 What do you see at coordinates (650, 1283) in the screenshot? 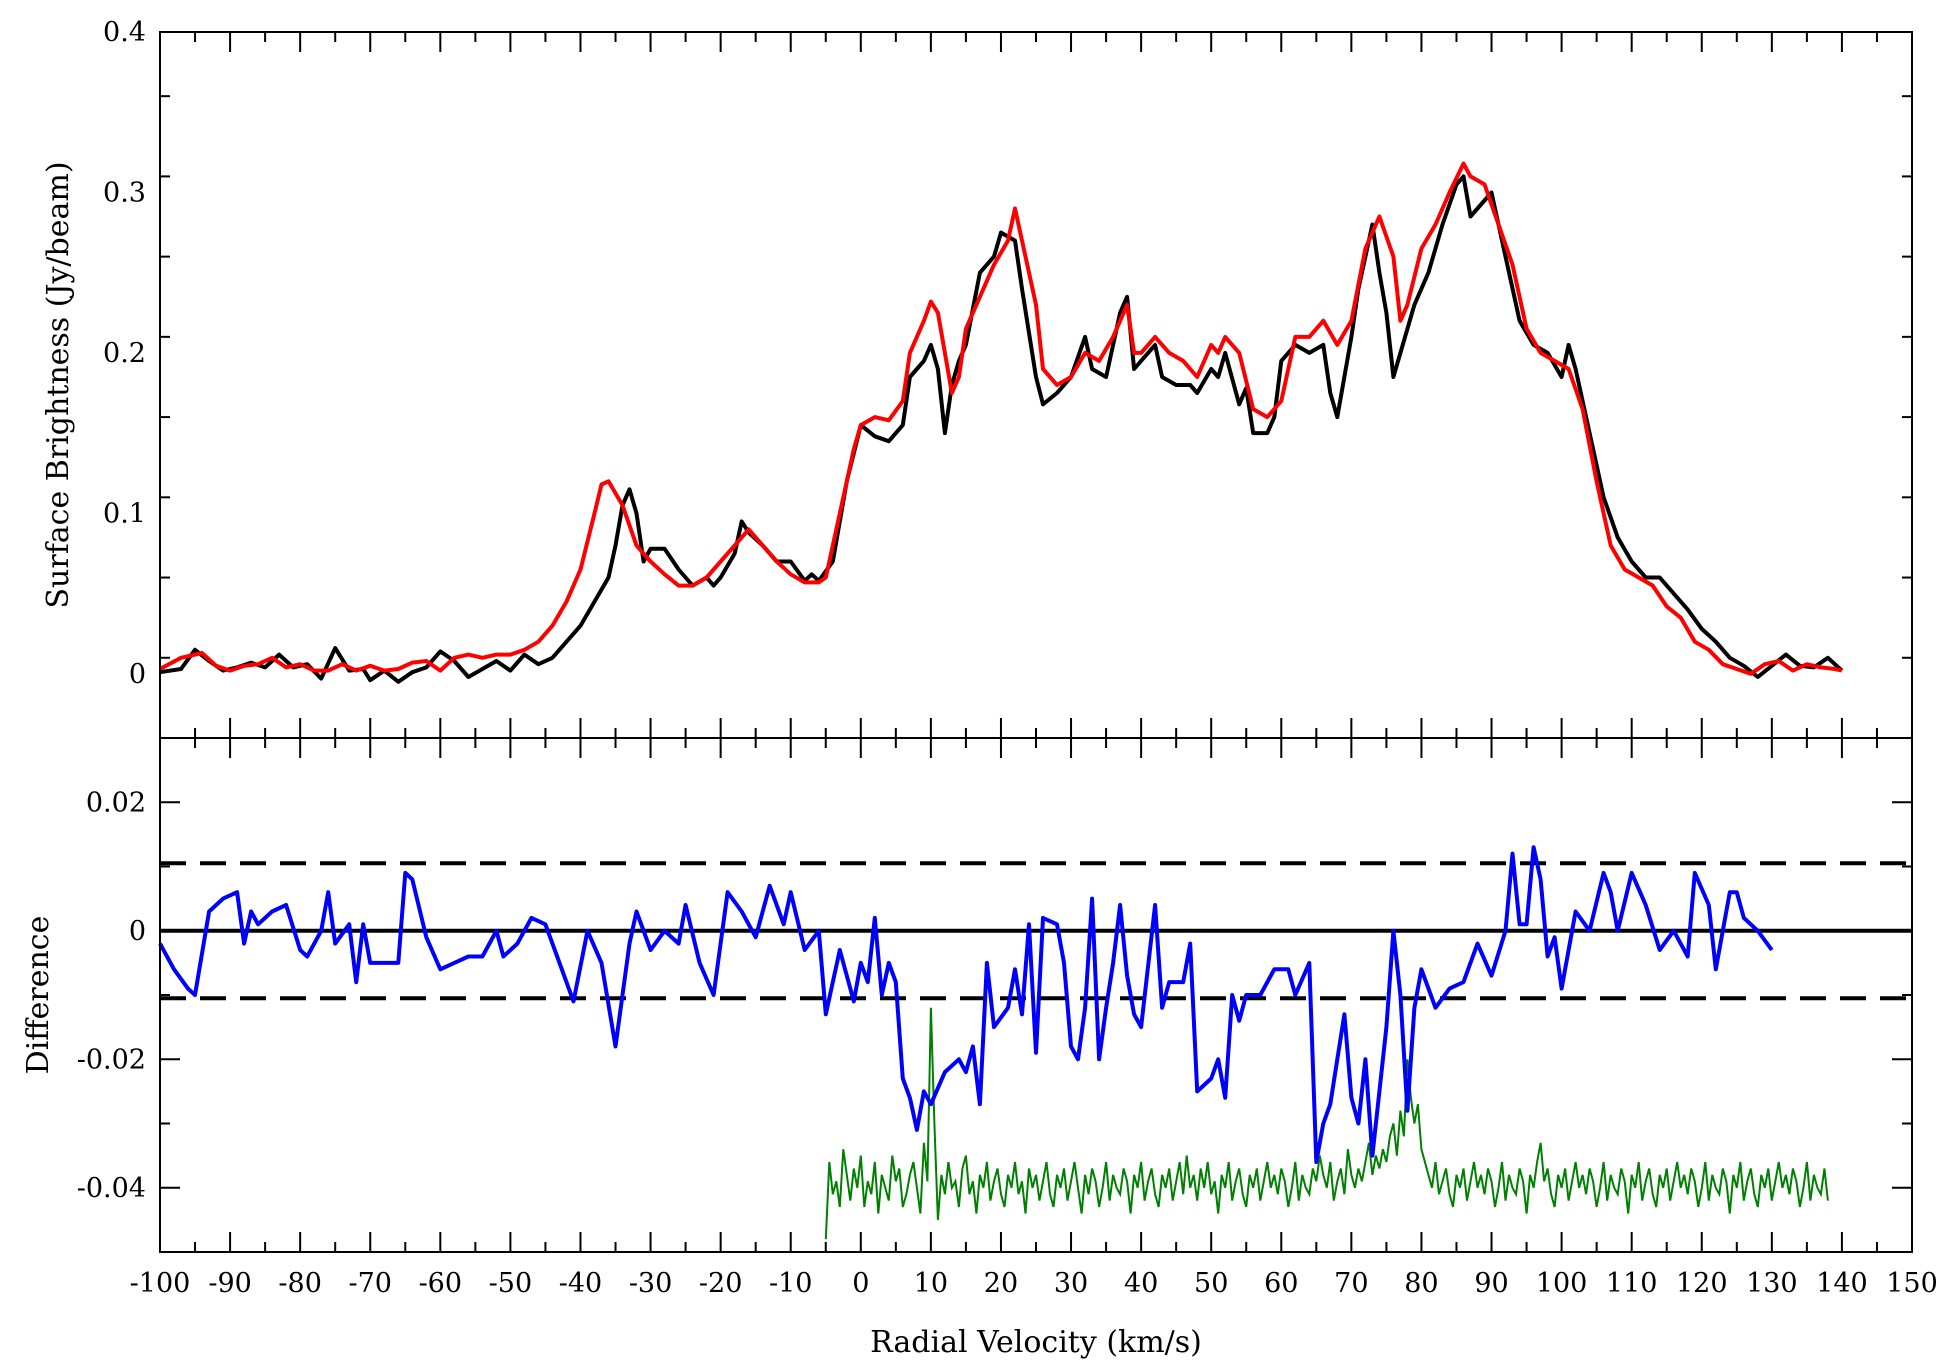
I see `x-tick-label: -30` at bounding box center [650, 1283].